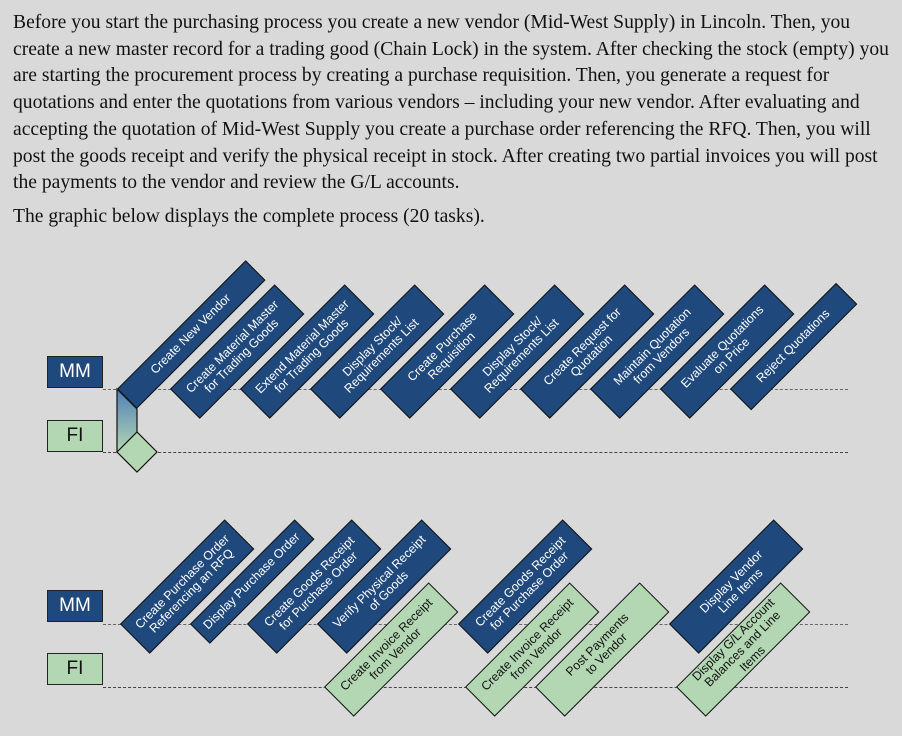  I want to click on fi-lane-line, so click(475, 452).